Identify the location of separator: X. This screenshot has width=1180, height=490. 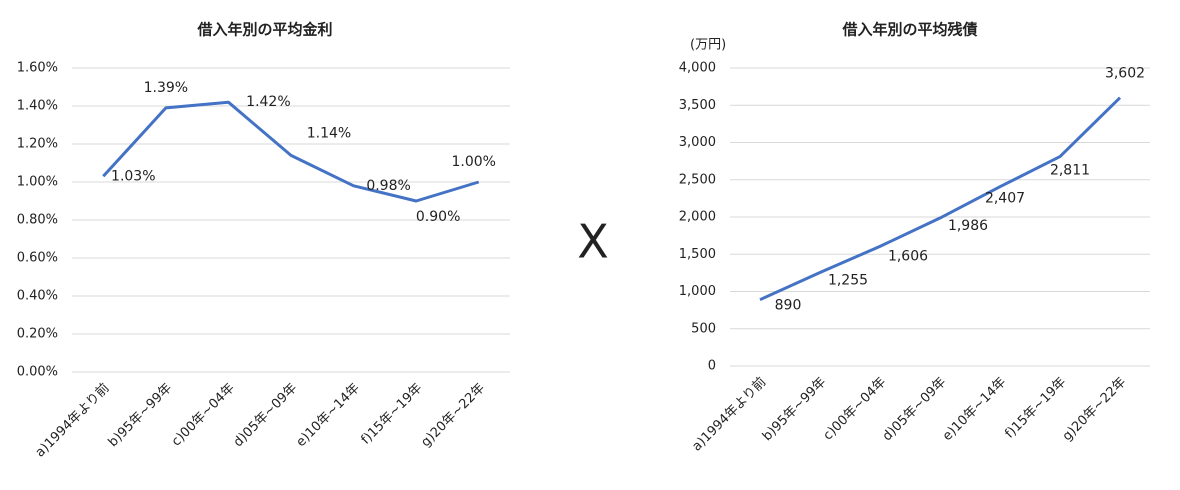
(593, 242).